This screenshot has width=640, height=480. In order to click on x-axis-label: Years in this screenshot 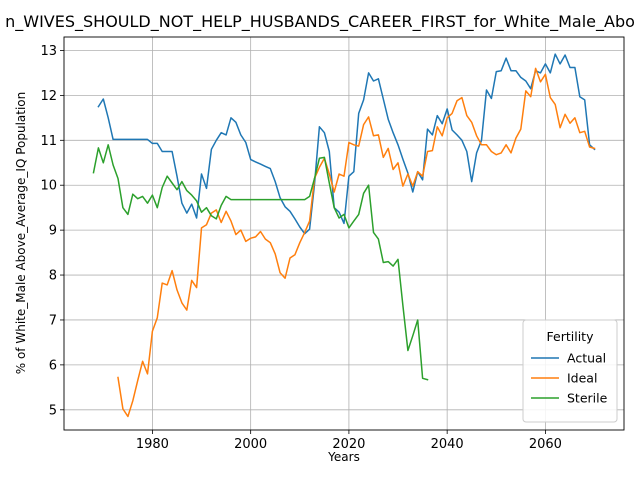, I will do `click(343, 457)`.